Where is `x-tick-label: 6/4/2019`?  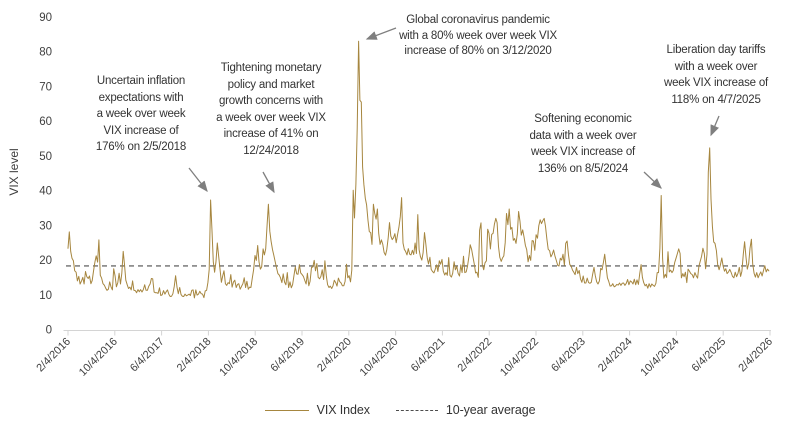
x-tick-label: 6/4/2019 is located at coordinates (287, 355).